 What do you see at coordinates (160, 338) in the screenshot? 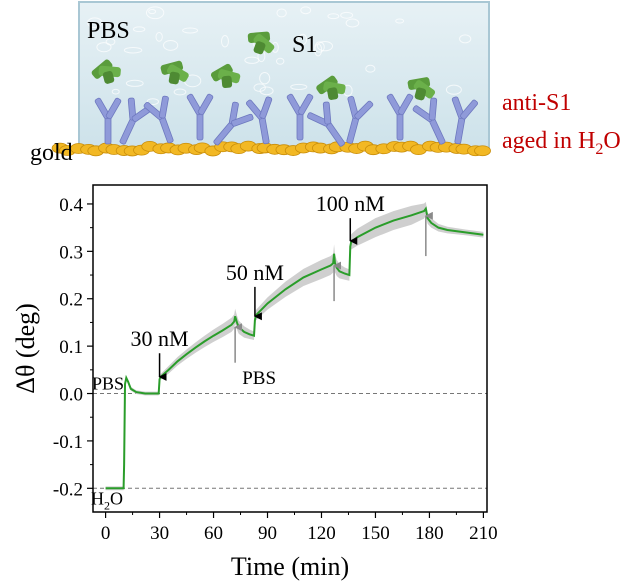
I see `annotation-label: 30 nM` at bounding box center [160, 338].